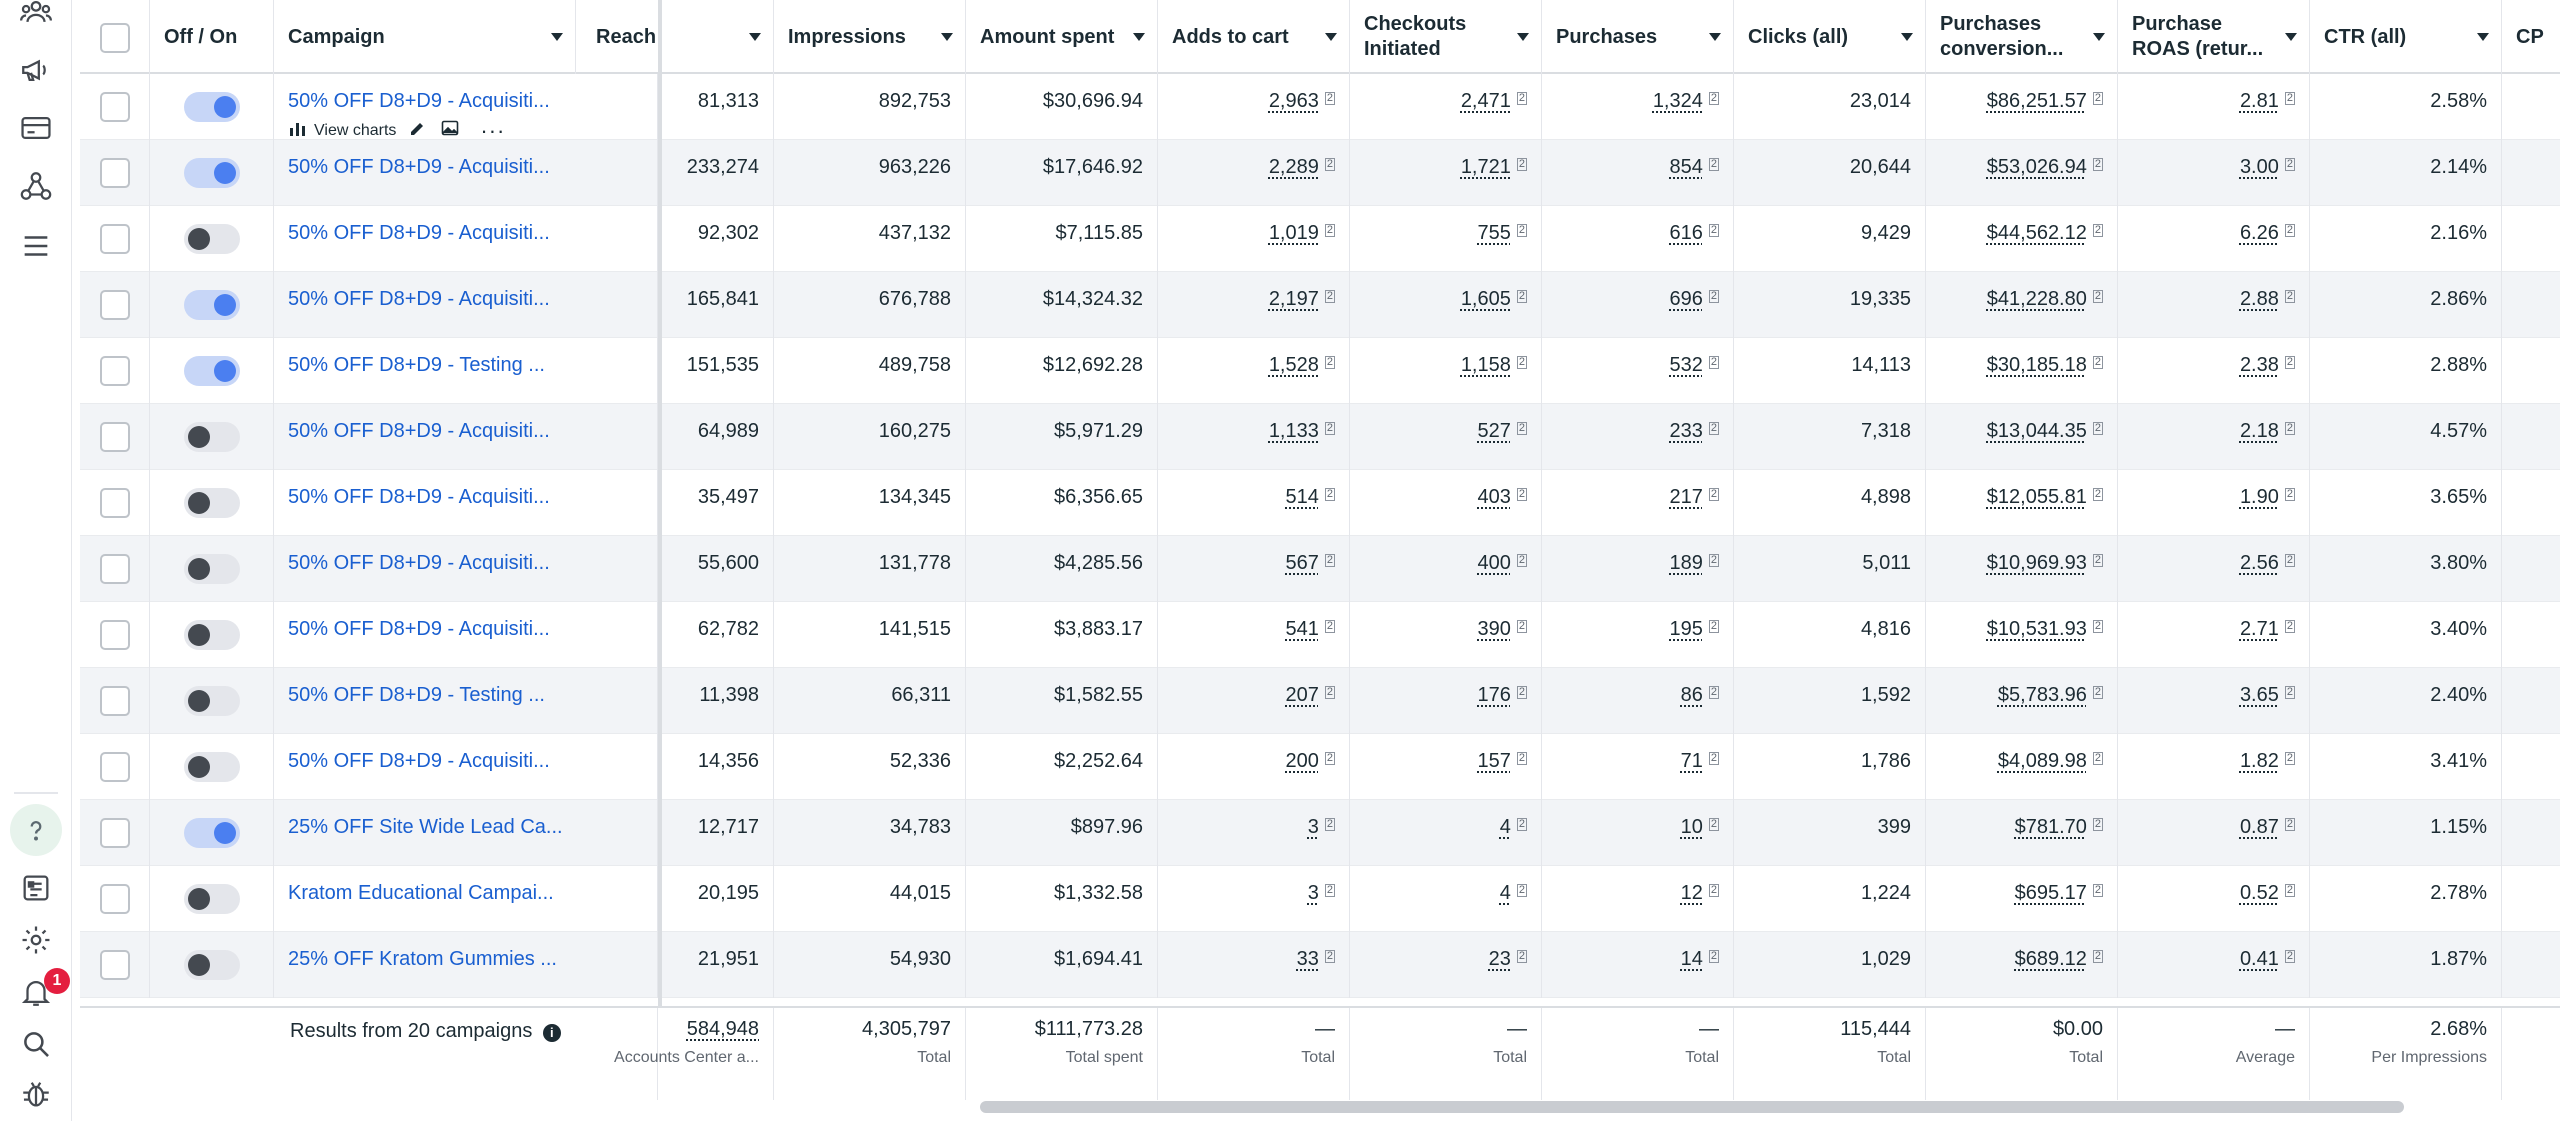  Describe the element at coordinates (1062, 37) in the screenshot. I see `header-amount-spent: Amount spent` at that location.